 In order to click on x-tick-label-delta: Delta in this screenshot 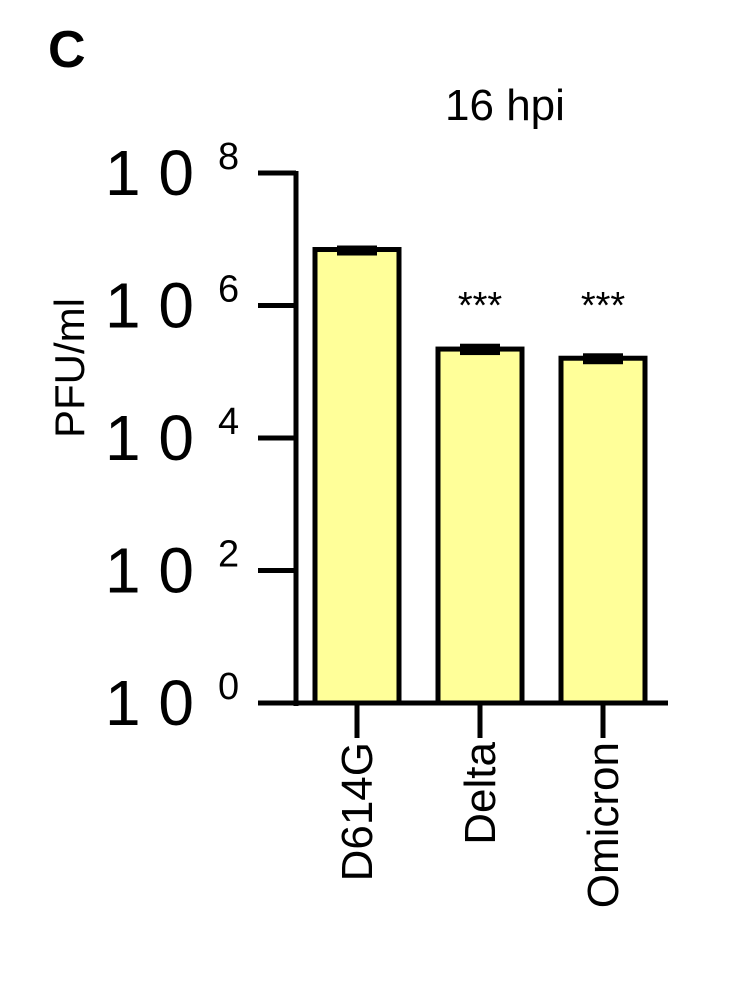, I will do `click(480, 792)`.